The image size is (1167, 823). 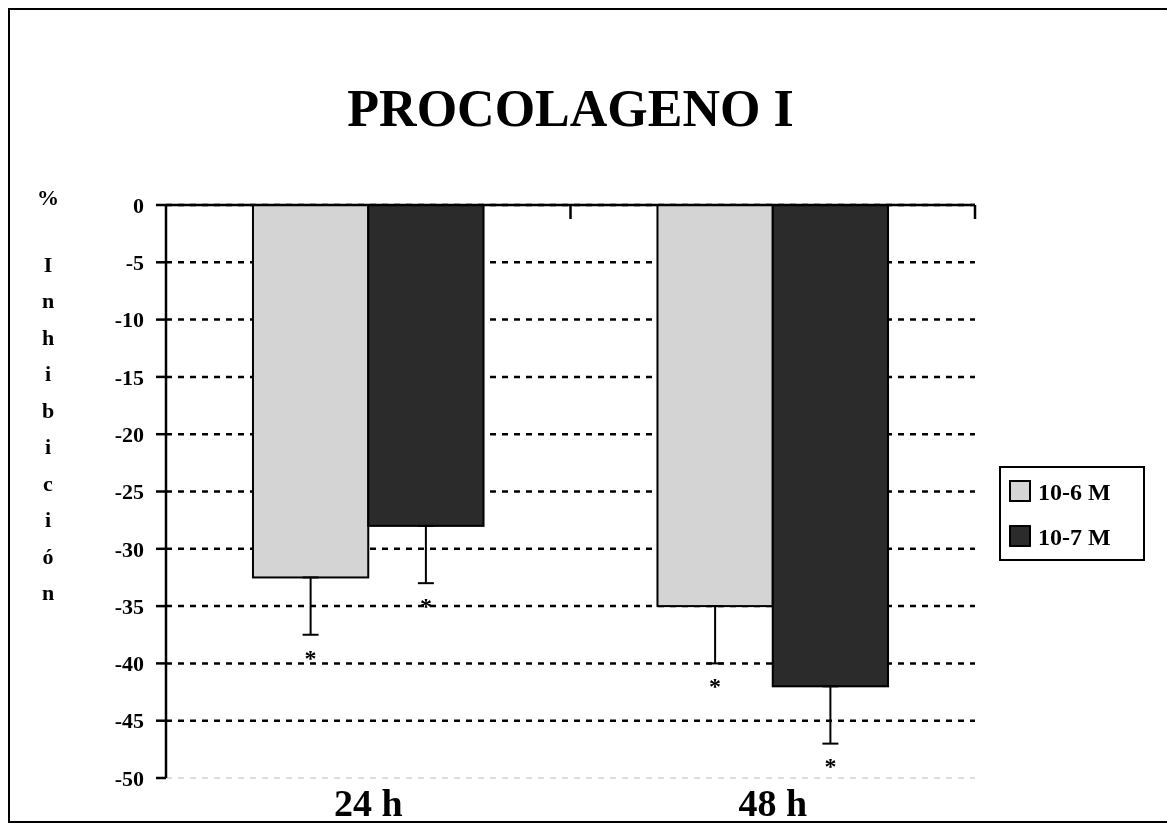 I want to click on y-tick-label: -30, so click(x=129, y=549).